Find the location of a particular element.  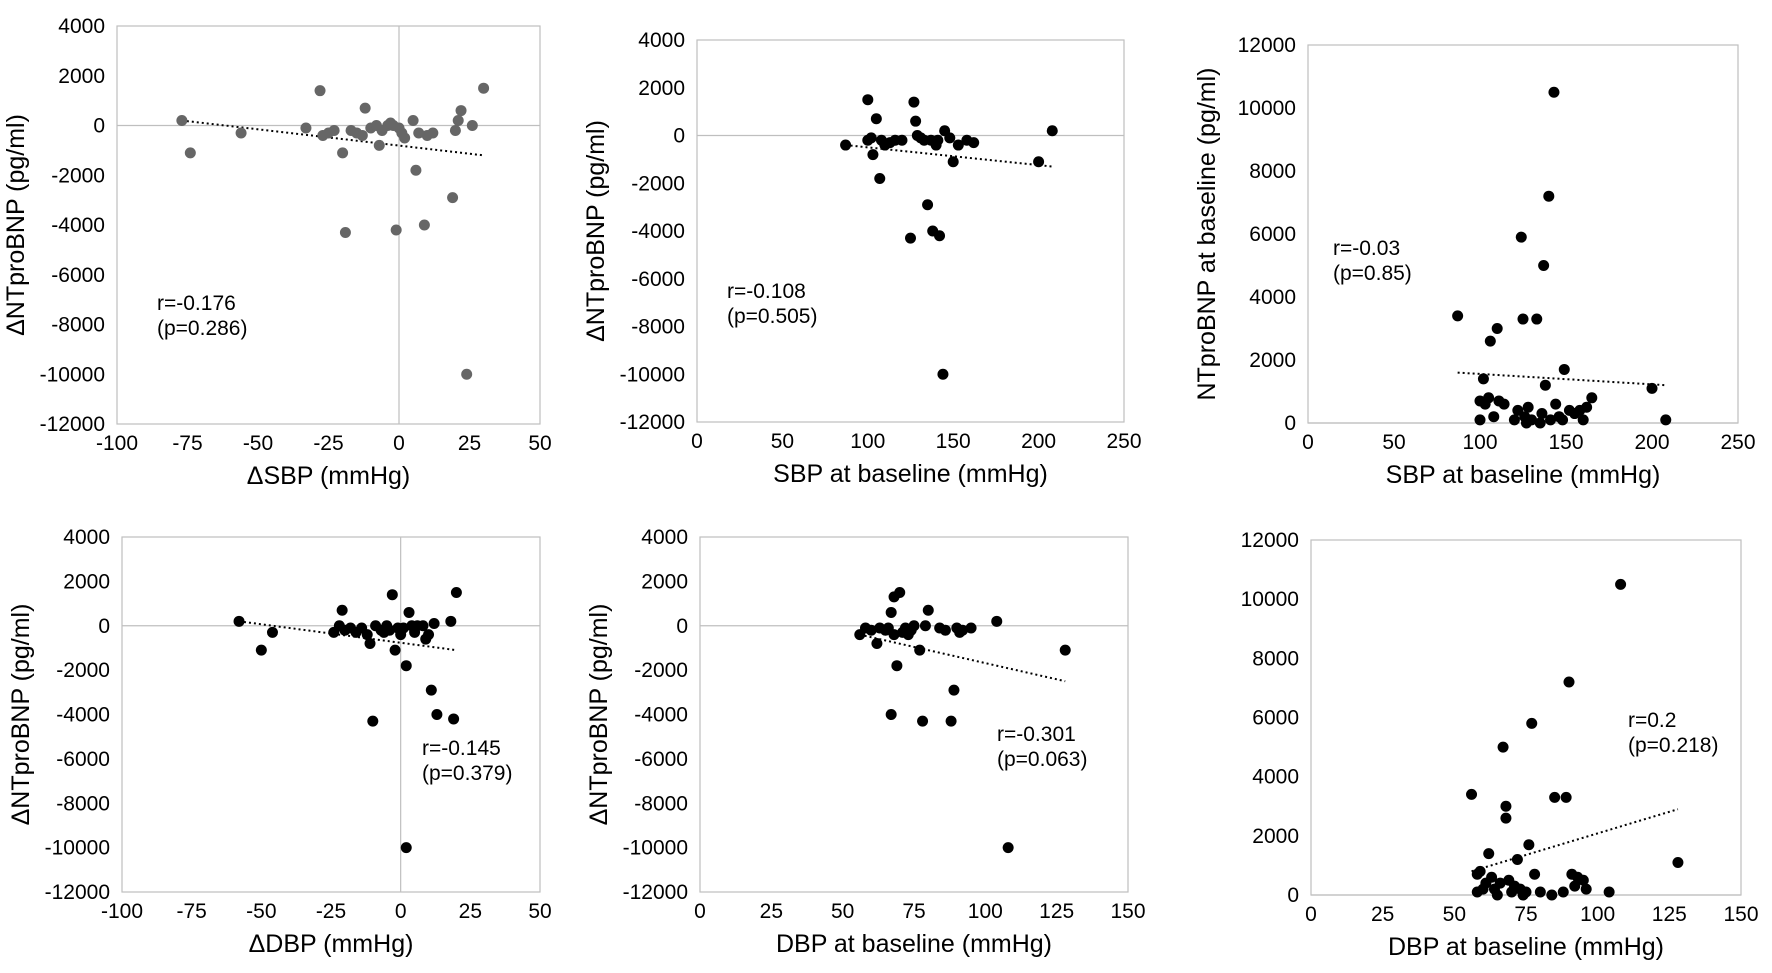

trend-line is located at coordinates (962, 658).